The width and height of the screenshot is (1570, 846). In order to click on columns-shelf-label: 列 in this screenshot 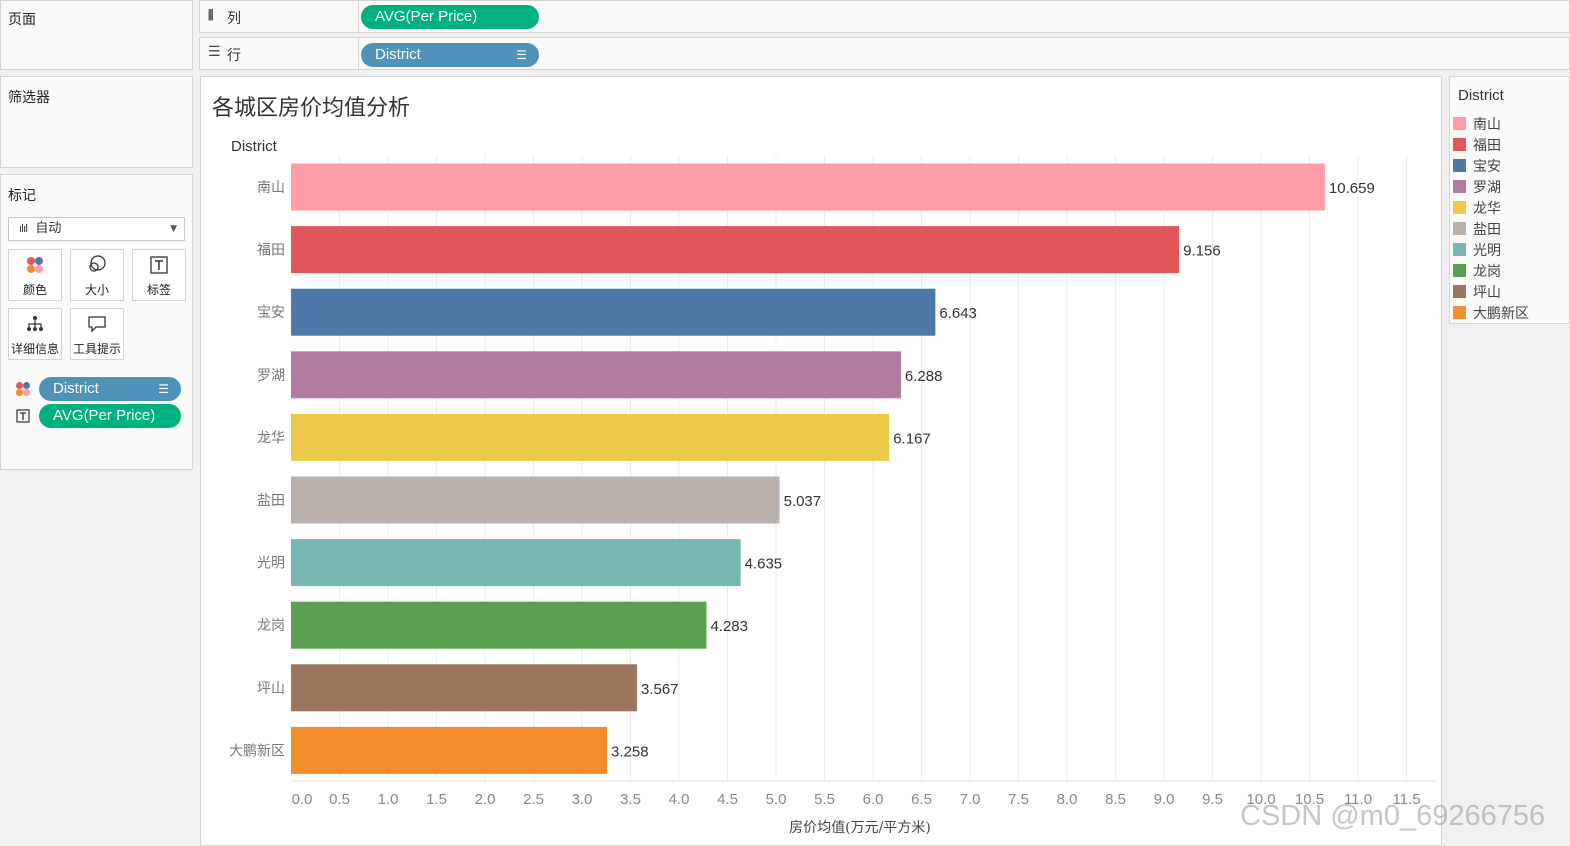, I will do `click(234, 19)`.